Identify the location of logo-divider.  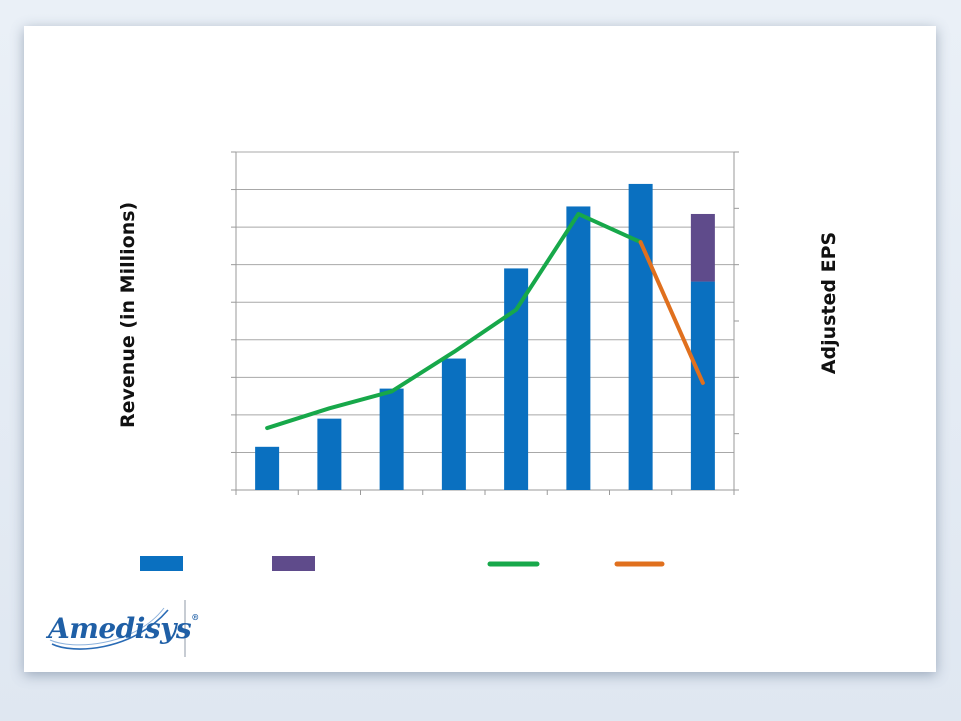
(185, 628).